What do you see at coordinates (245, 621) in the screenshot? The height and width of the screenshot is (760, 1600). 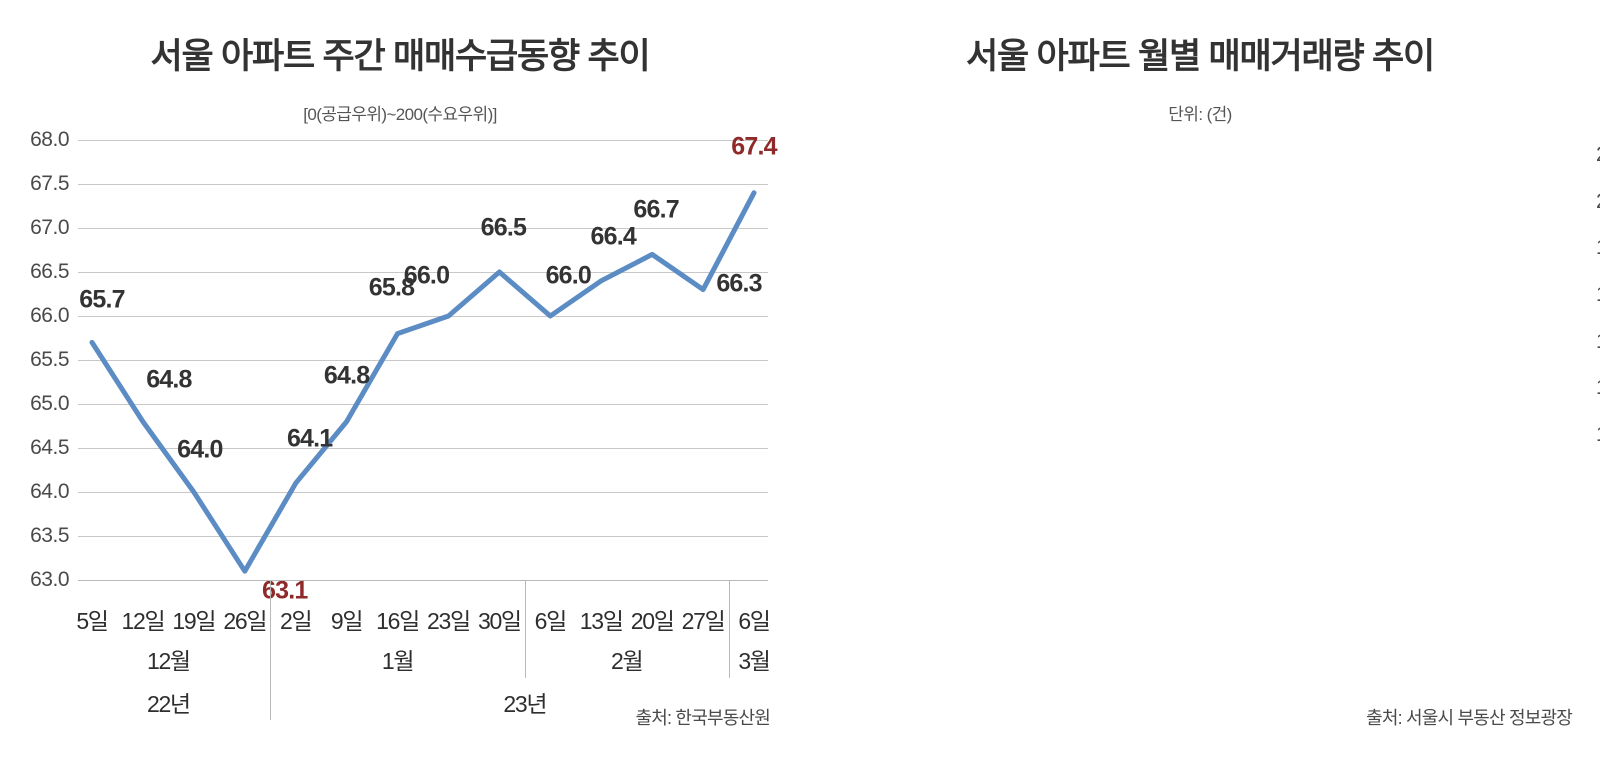 I see `x-axis-tick-label: 26일` at bounding box center [245, 621].